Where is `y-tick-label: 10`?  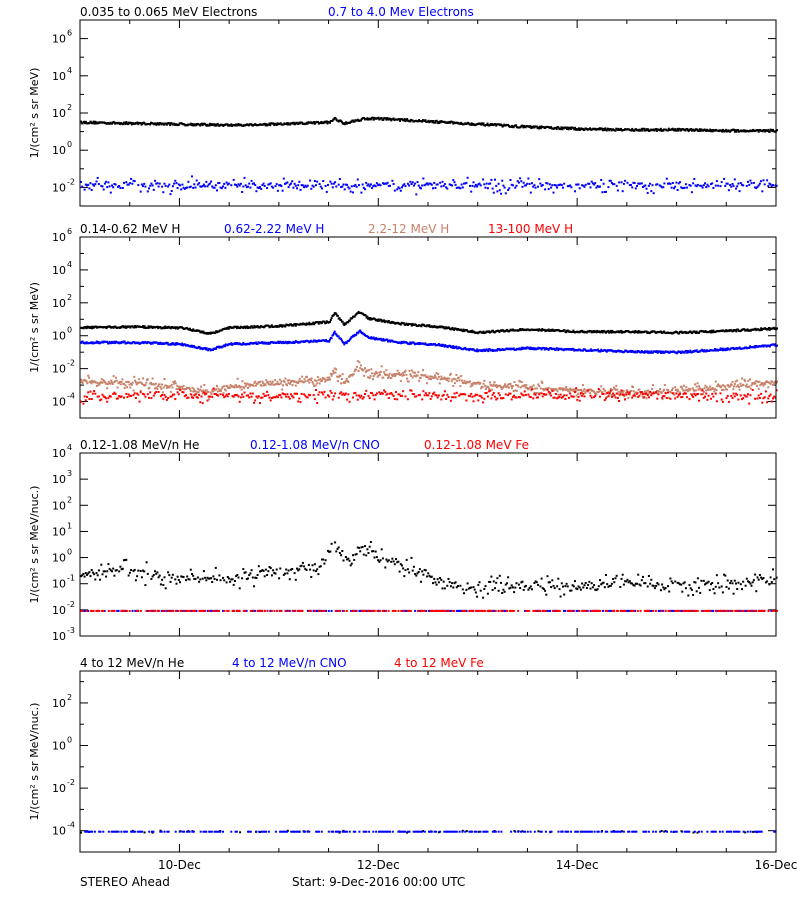
y-tick-label: 10 is located at coordinates (59, 505).